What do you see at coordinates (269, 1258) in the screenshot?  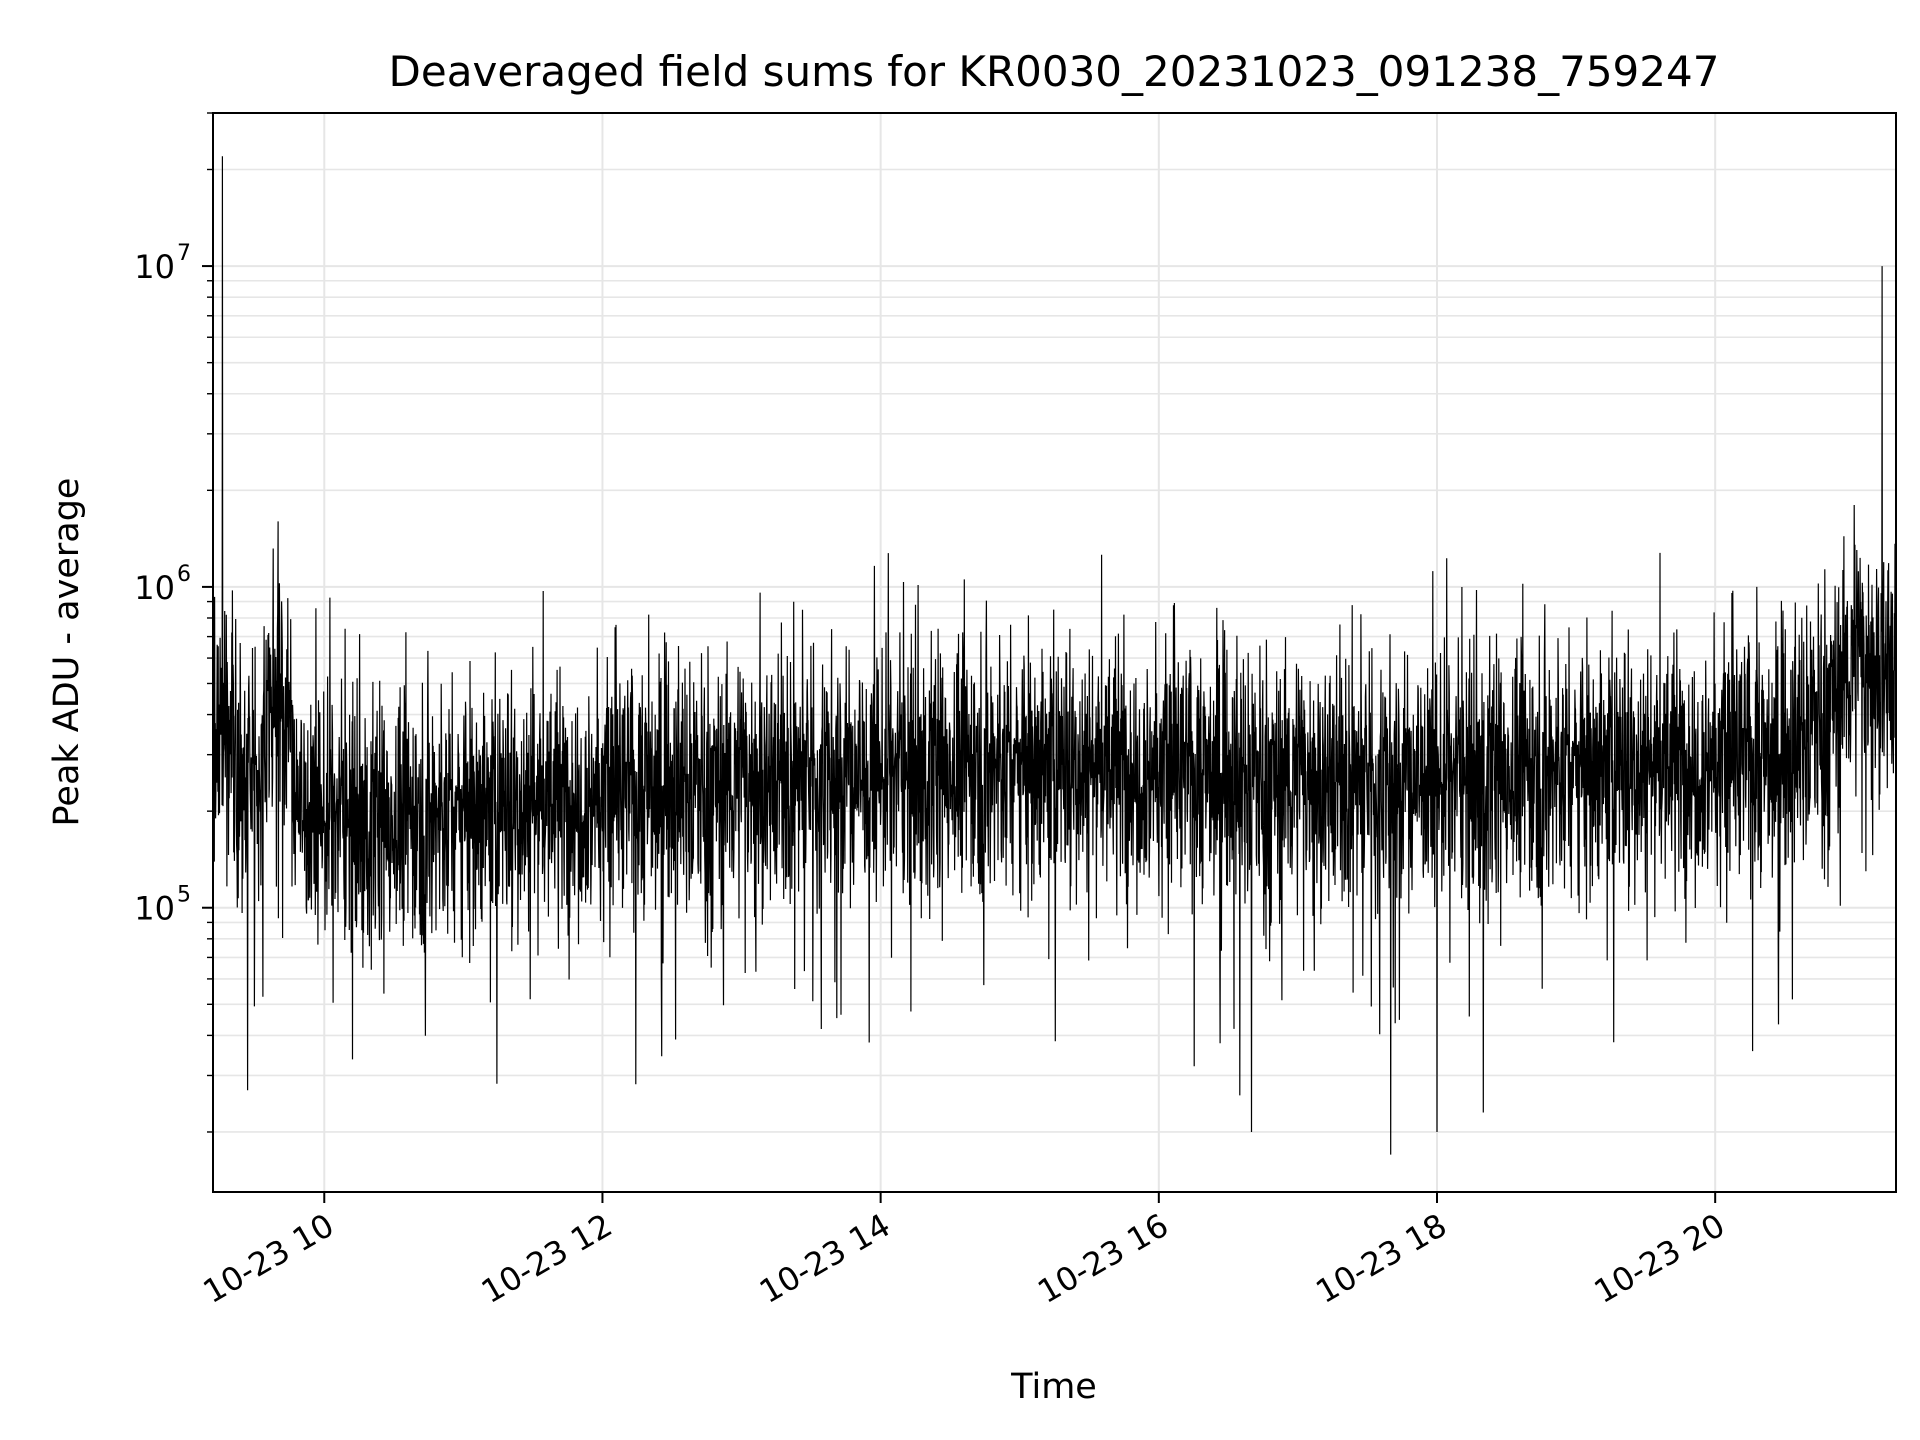 I see `x-tick-label: 10-23 10` at bounding box center [269, 1258].